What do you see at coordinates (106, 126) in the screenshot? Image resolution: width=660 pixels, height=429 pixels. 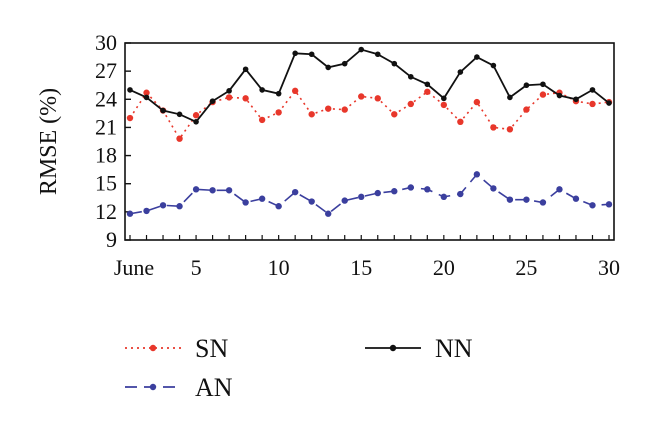 I see `y-tick-label: 21` at bounding box center [106, 126].